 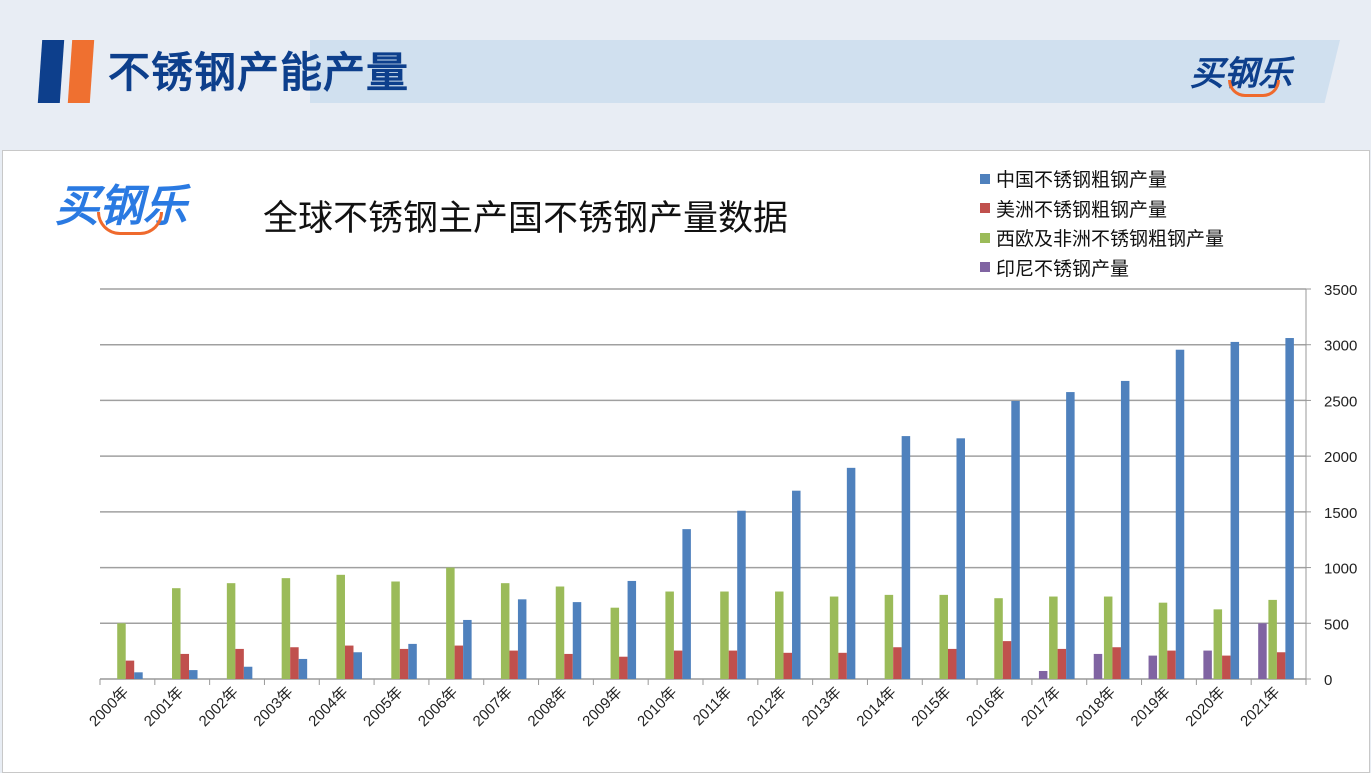 What do you see at coordinates (1063, 268) in the screenshot?
I see `legend-label: 印尼不锈钢产量` at bounding box center [1063, 268].